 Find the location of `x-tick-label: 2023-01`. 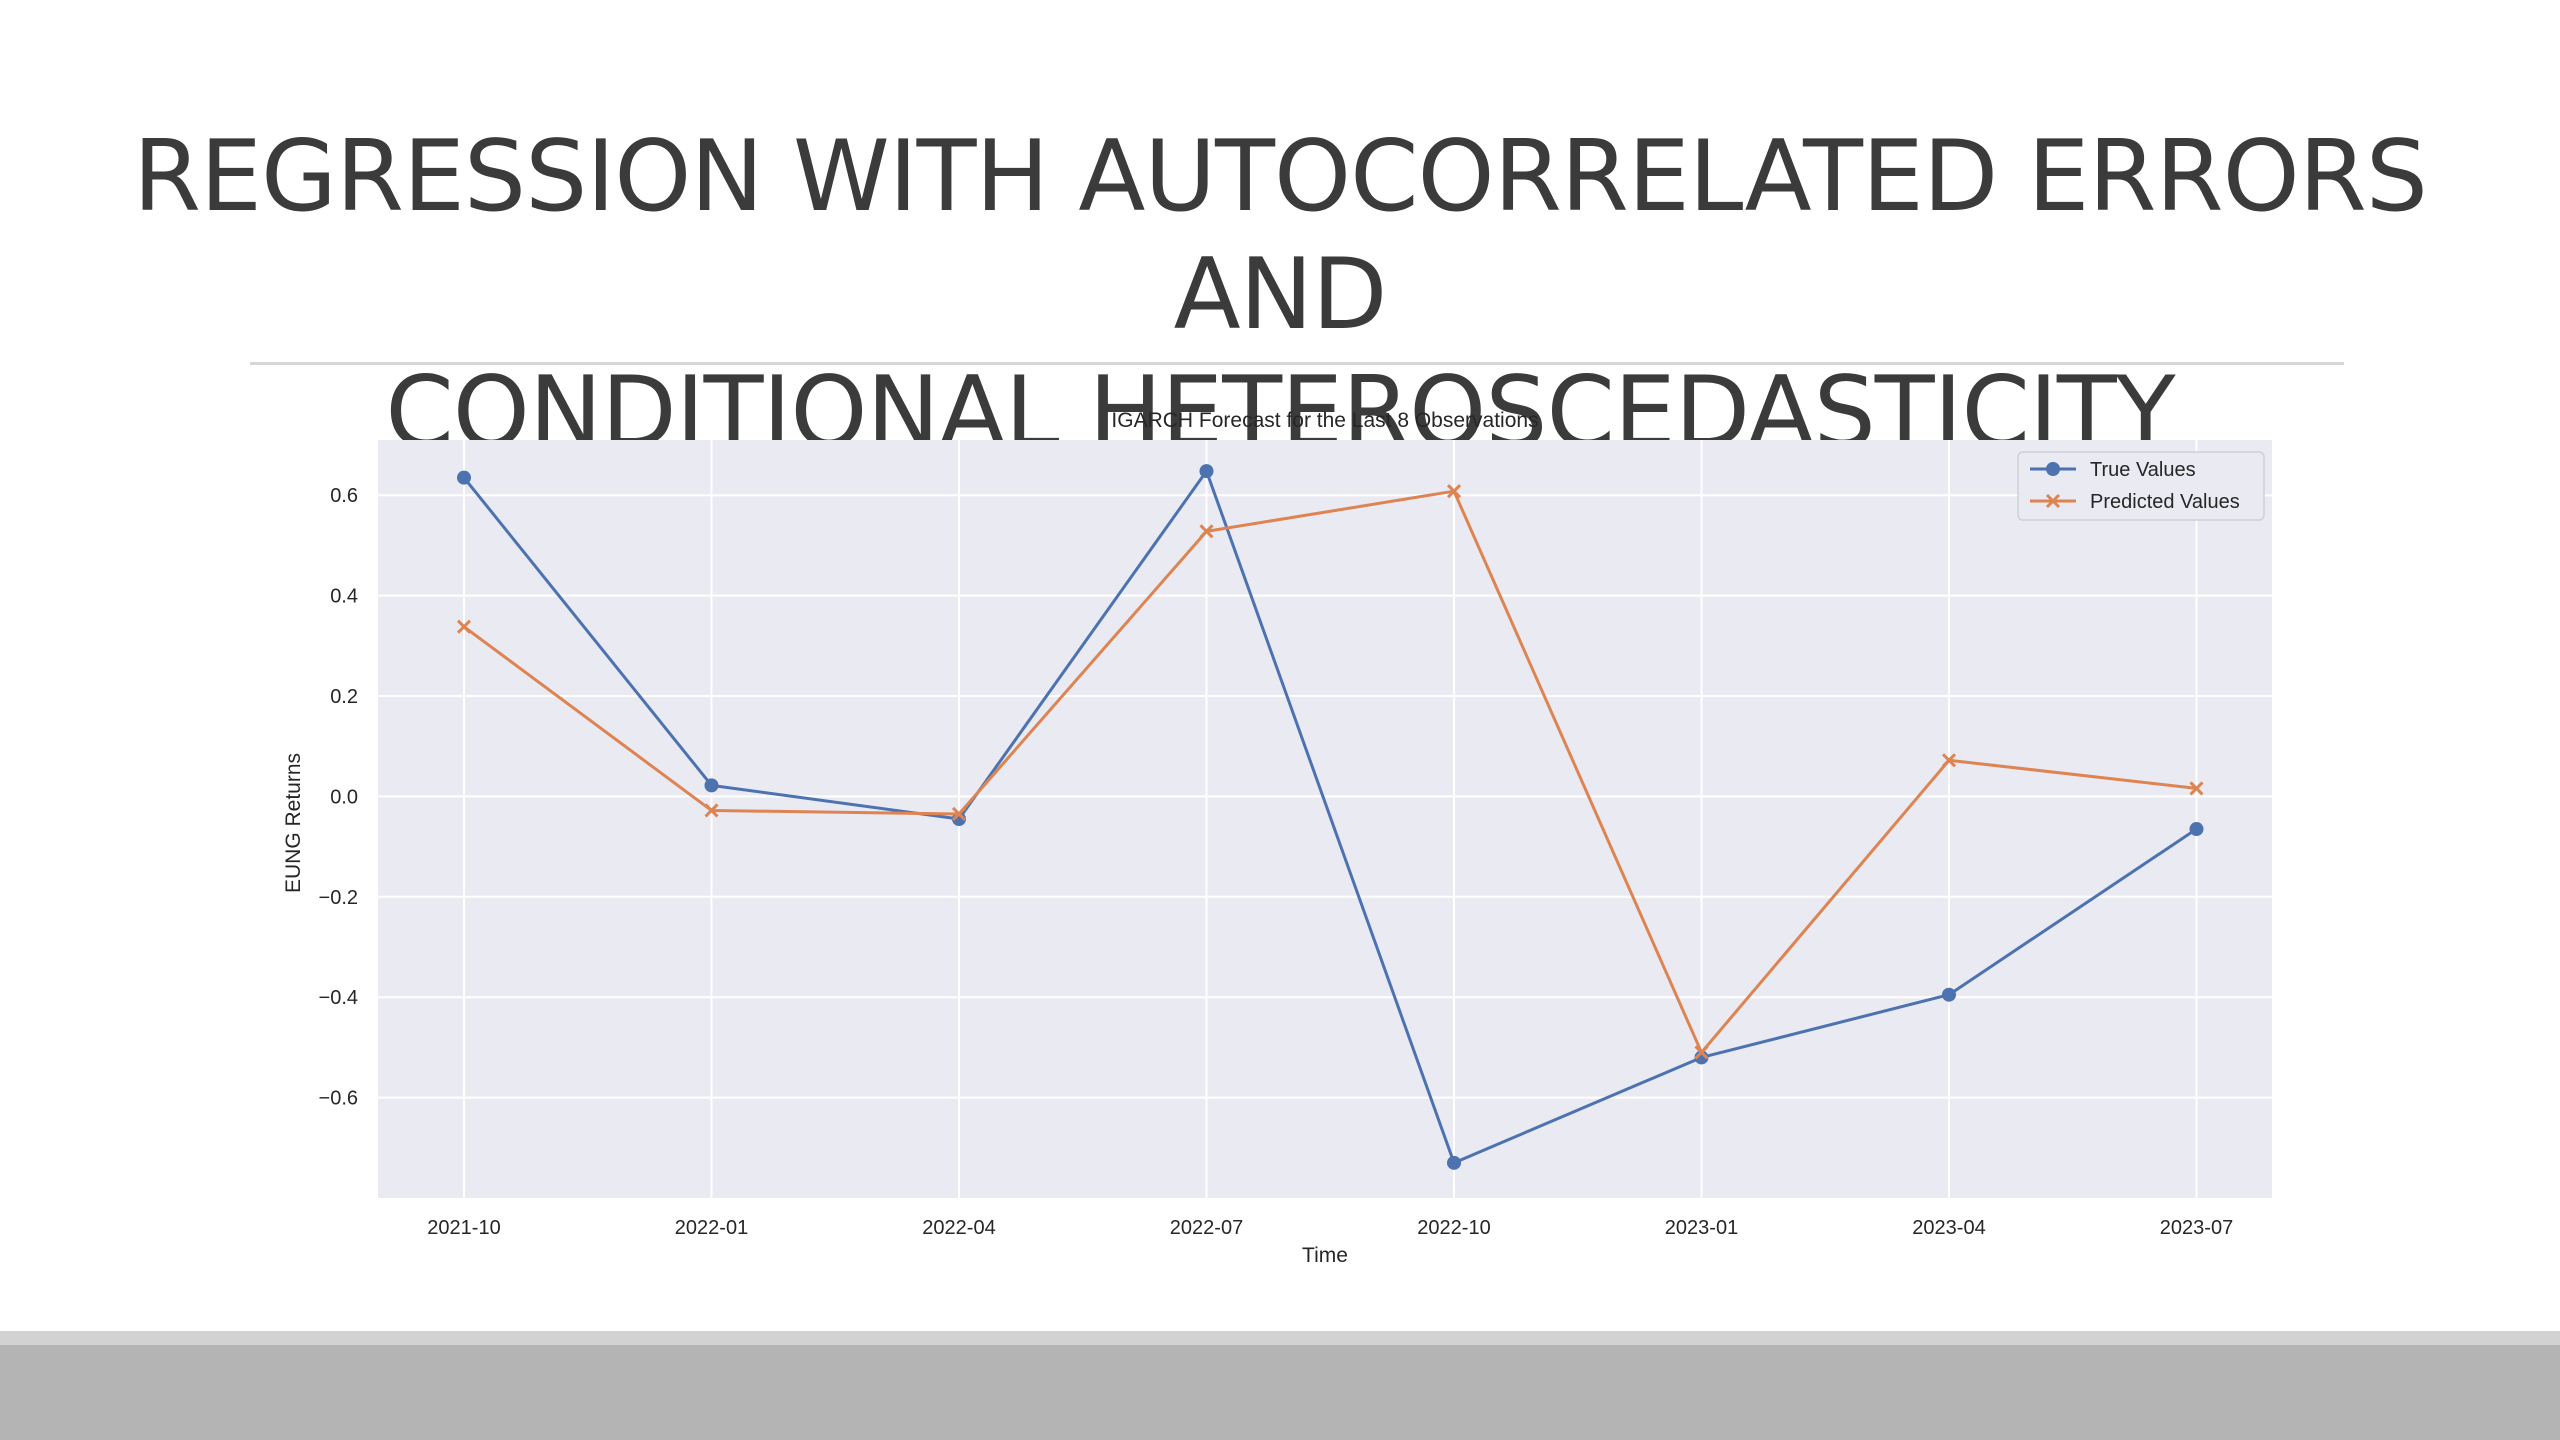

x-tick-label: 2023-01 is located at coordinates (1701, 1228).